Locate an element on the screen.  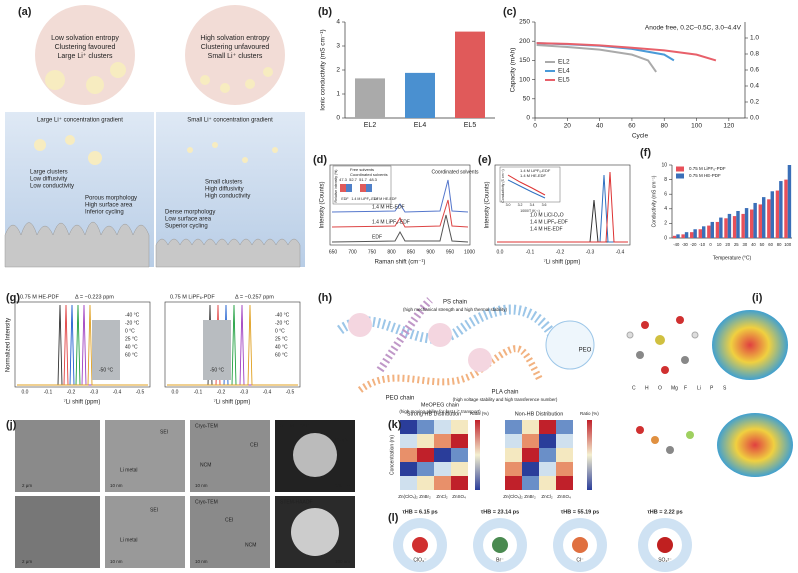
panel-j-scales: 10 nm is located at coordinates (116, 561).